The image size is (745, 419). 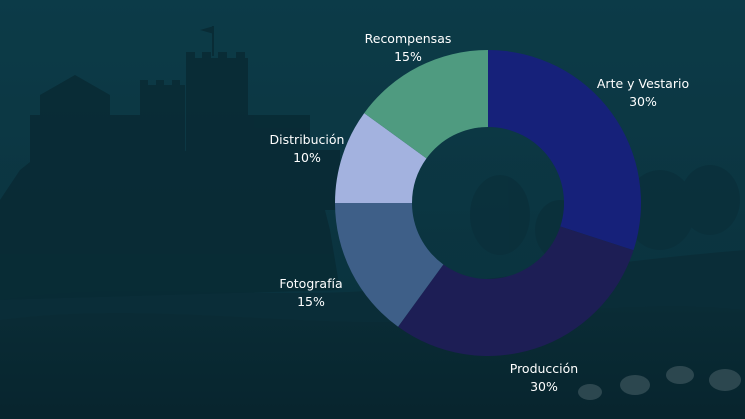 What do you see at coordinates (389, 265) in the screenshot?
I see `slice-fotografia` at bounding box center [389, 265].